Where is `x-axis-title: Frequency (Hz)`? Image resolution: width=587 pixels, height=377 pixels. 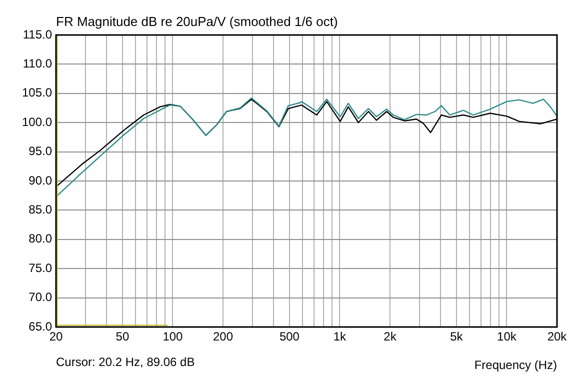 x-axis-title: Frequency (Hz) is located at coordinates (516, 365).